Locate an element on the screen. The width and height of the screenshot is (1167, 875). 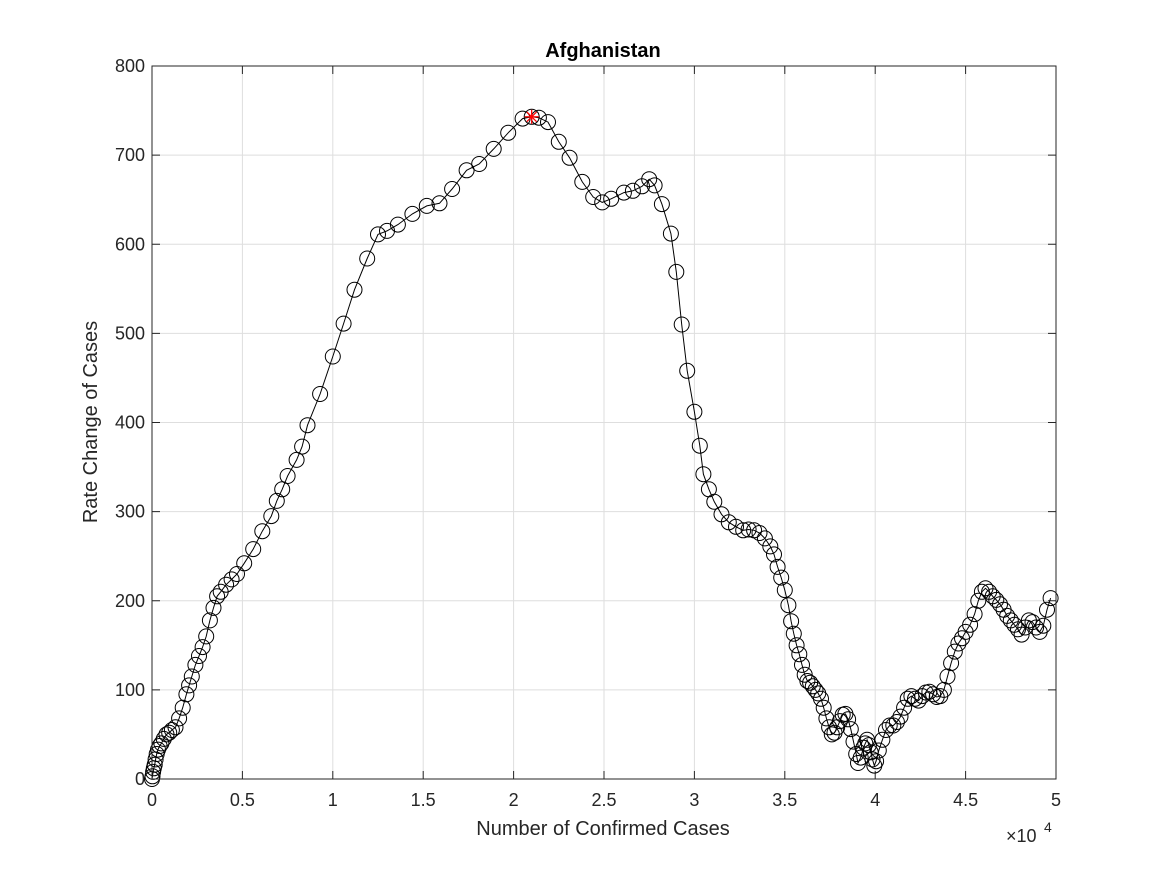
x-tick-label: 3 is located at coordinates (694, 800).